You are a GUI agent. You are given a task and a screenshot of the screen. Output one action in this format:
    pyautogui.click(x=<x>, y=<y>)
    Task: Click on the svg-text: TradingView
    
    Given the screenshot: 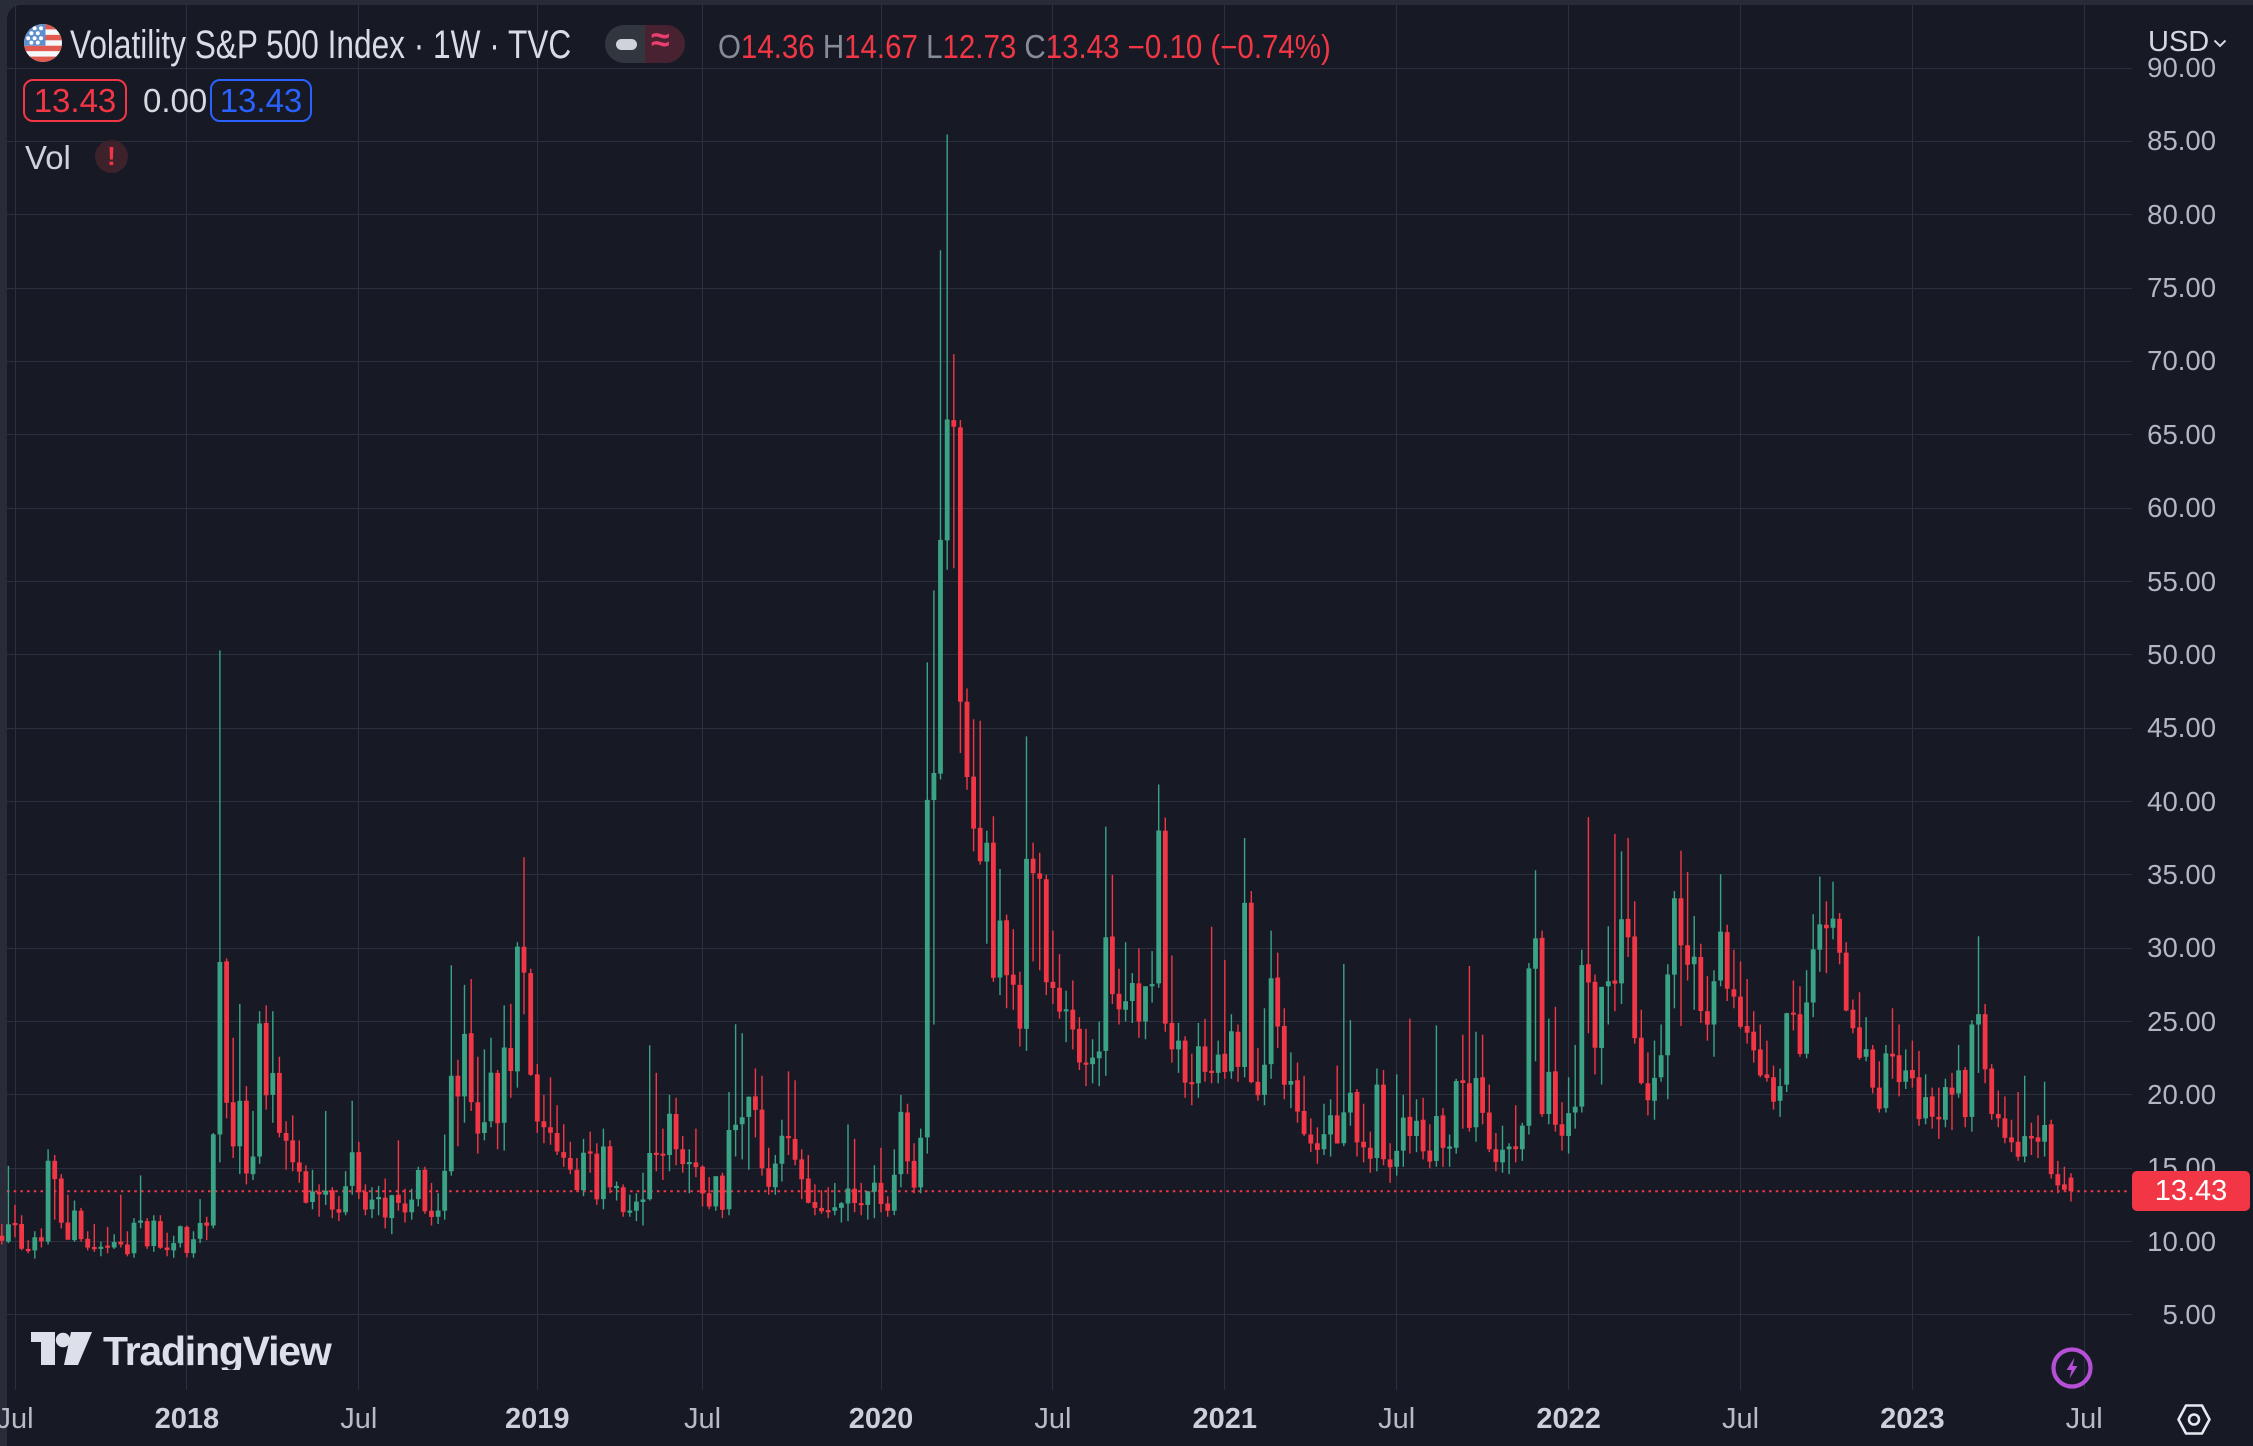 What is the action you would take?
    pyautogui.click(x=217, y=1350)
    